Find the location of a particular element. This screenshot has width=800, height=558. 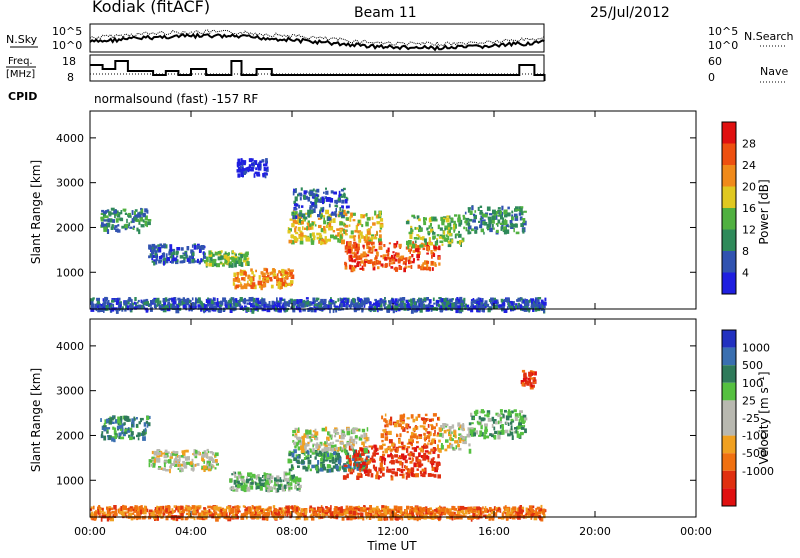

freq-panel-frame is located at coordinates (317, 68).